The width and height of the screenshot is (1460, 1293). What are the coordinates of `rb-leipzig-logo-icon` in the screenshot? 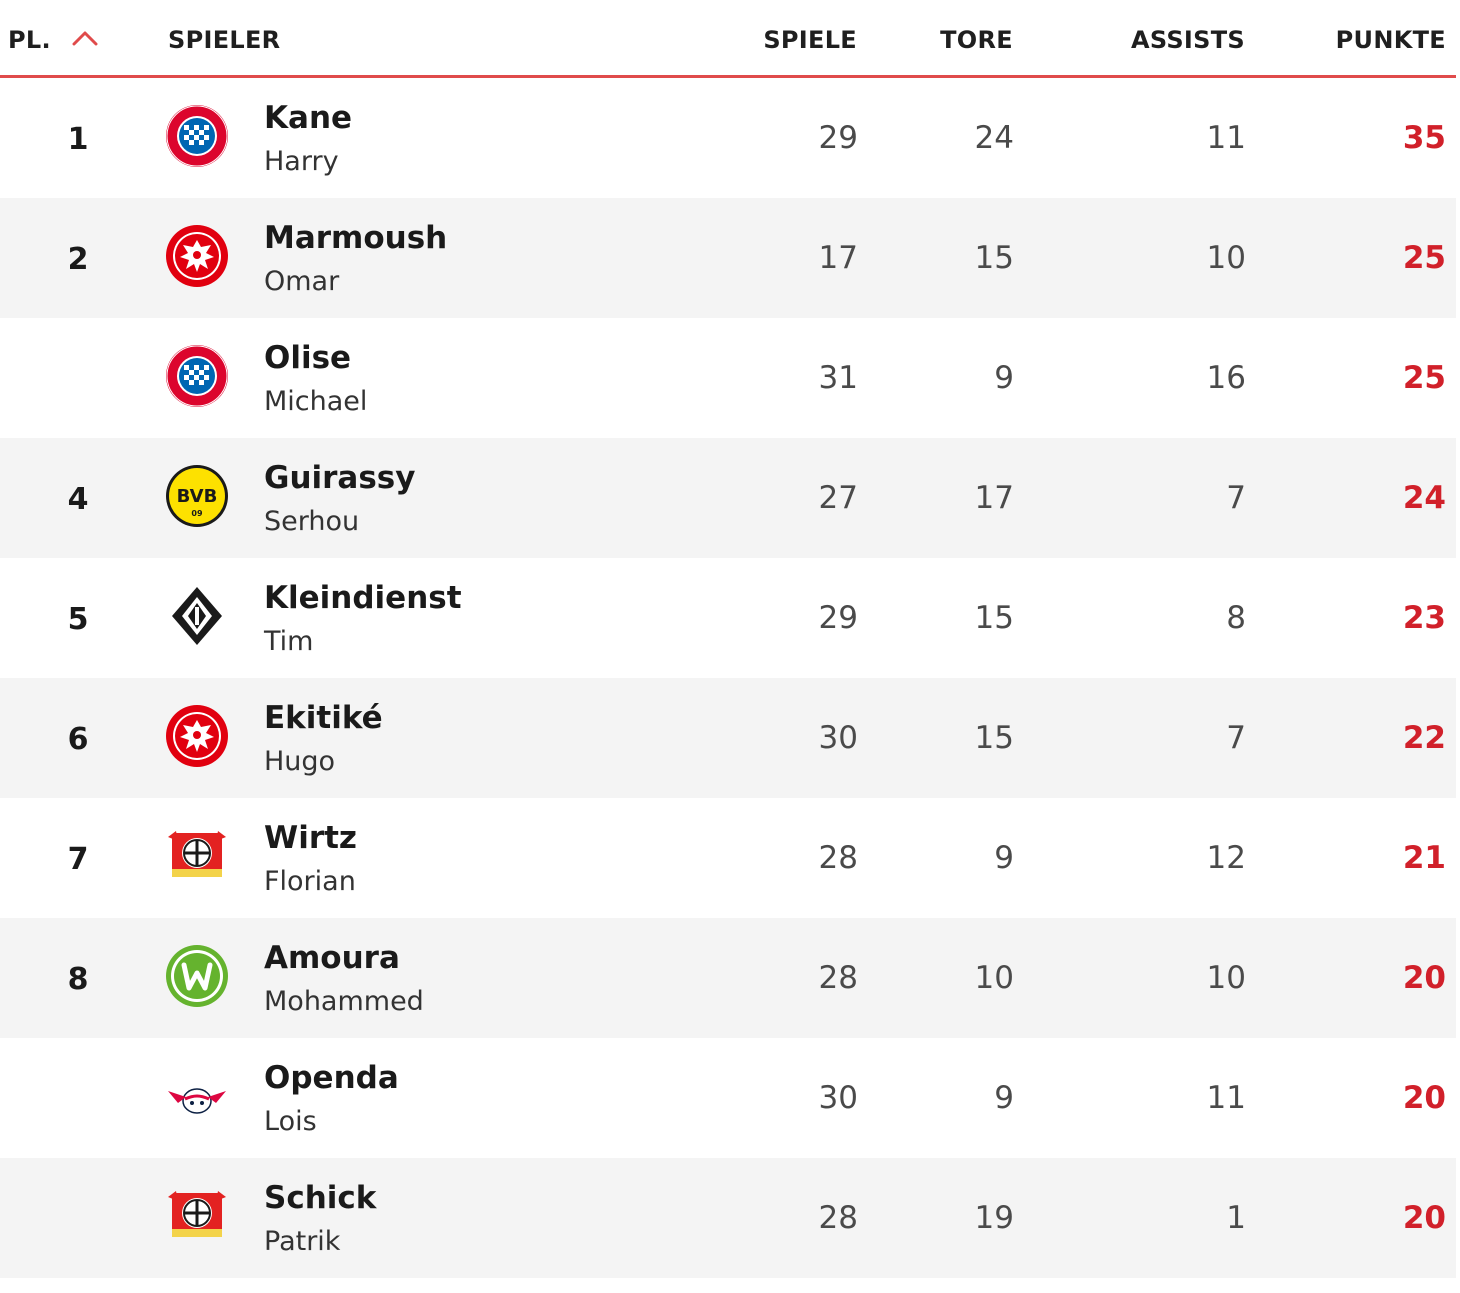 It's located at (197, 1096).